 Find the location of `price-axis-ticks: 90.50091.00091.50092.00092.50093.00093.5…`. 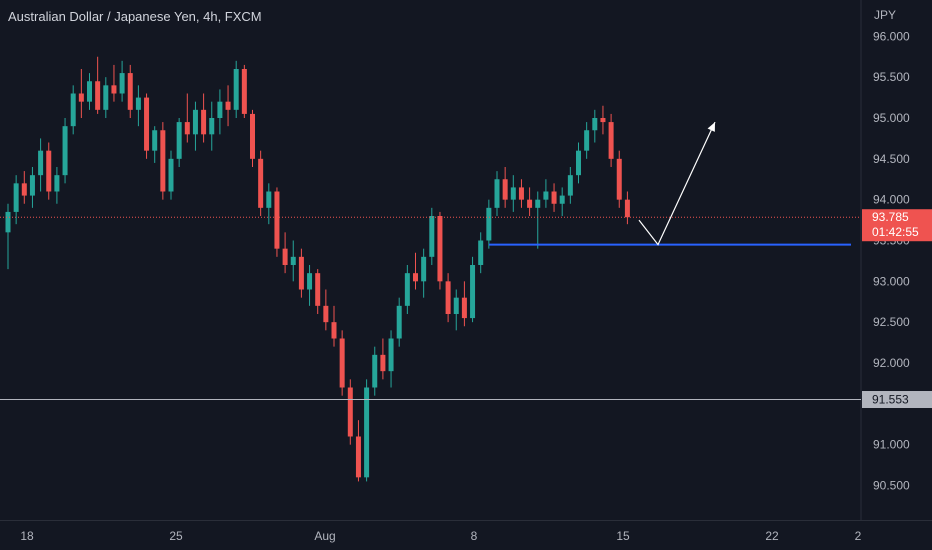

price-axis-ticks: 90.50091.00091.50092.00092.50093.00093.5… is located at coordinates (891, 260).